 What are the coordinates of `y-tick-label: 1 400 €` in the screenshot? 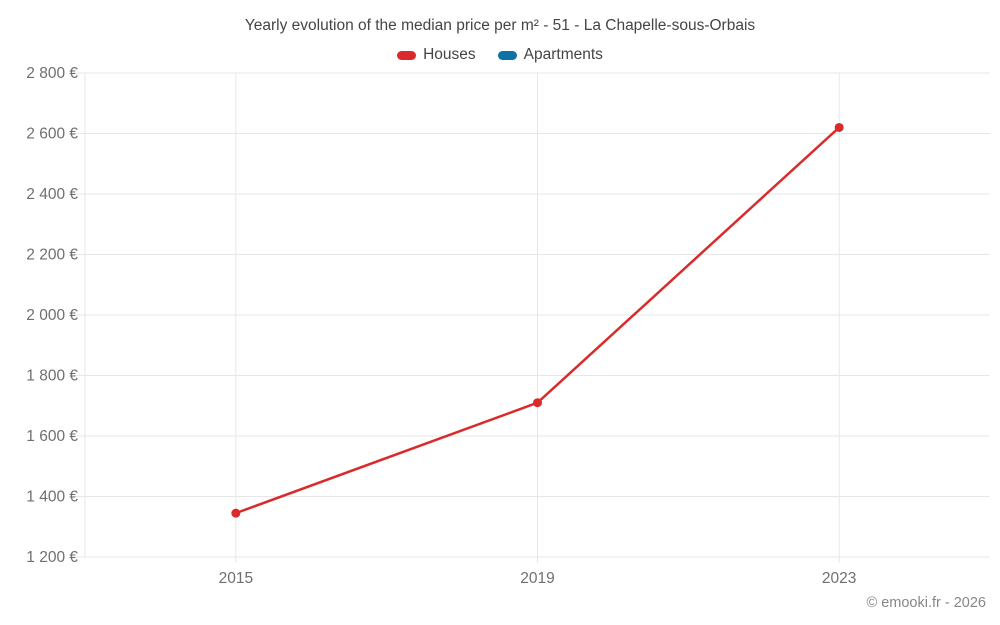 It's located at (52, 497).